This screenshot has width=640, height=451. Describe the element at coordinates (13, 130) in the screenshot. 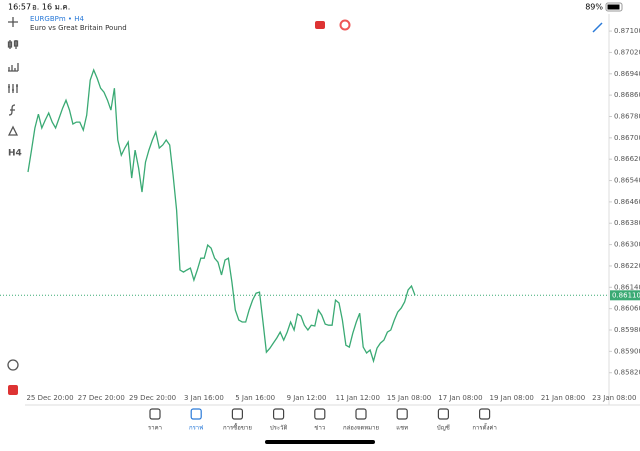

I see `objects-tool` at that location.